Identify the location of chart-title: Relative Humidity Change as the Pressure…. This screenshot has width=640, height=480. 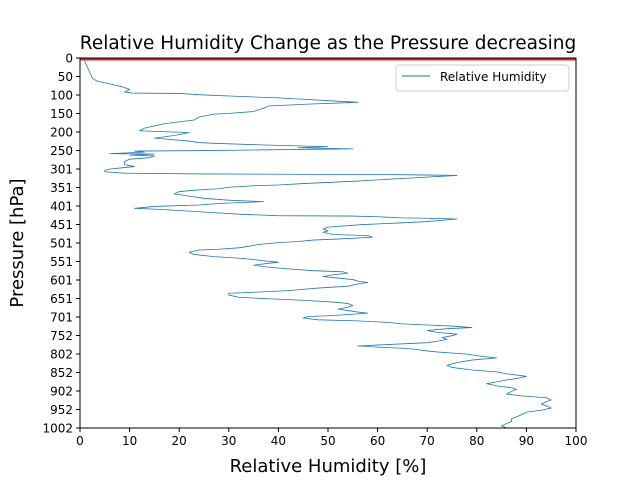
(328, 43).